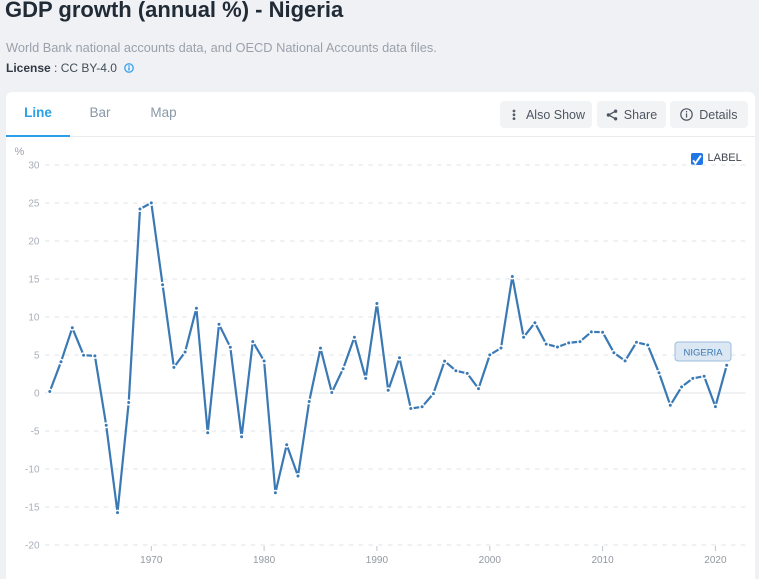 This screenshot has height=579, width=759. What do you see at coordinates (32, 546) in the screenshot?
I see `svg-text: -20` at bounding box center [32, 546].